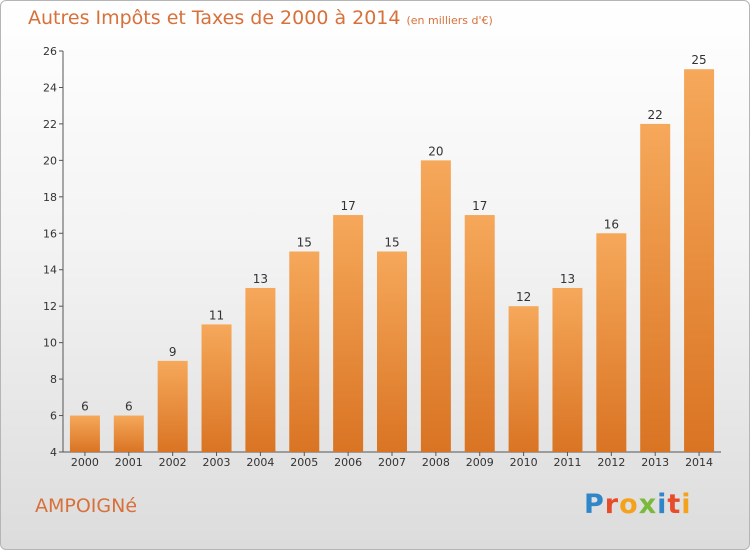 The width and height of the screenshot is (750, 550). What do you see at coordinates (260, 462) in the screenshot?
I see `x-tick-label: 2004` at bounding box center [260, 462].